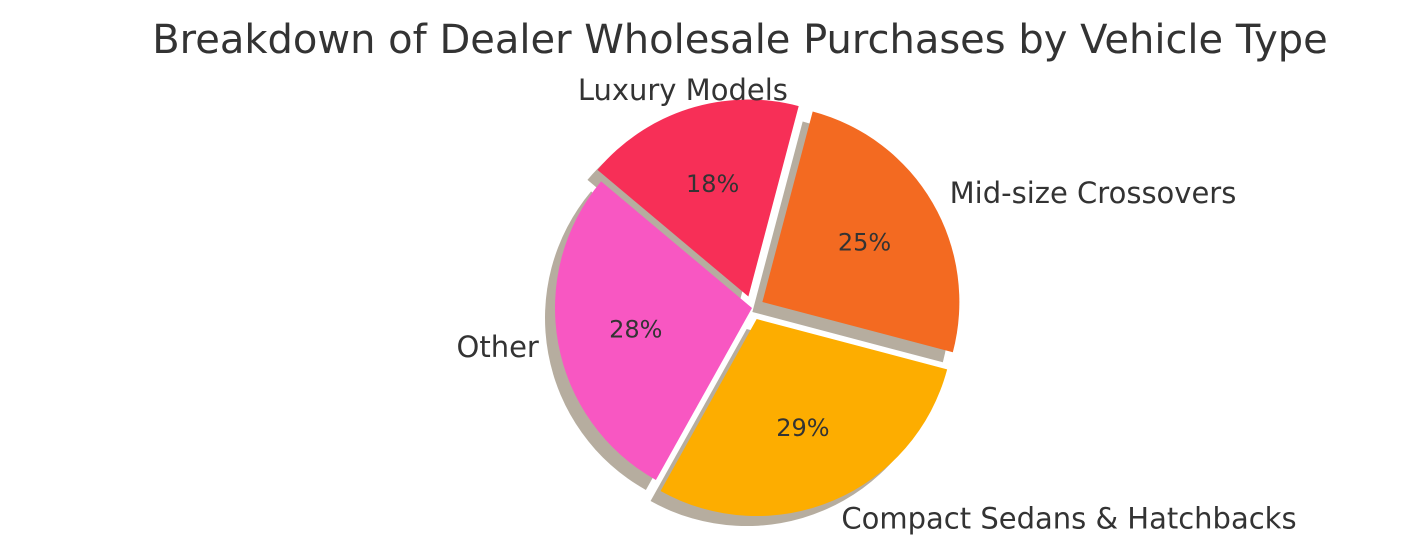  What do you see at coordinates (1068, 519) in the screenshot?
I see `category-label-compact-sedans-hatchbacks: Compact Sedans & Hatchbacks` at bounding box center [1068, 519].